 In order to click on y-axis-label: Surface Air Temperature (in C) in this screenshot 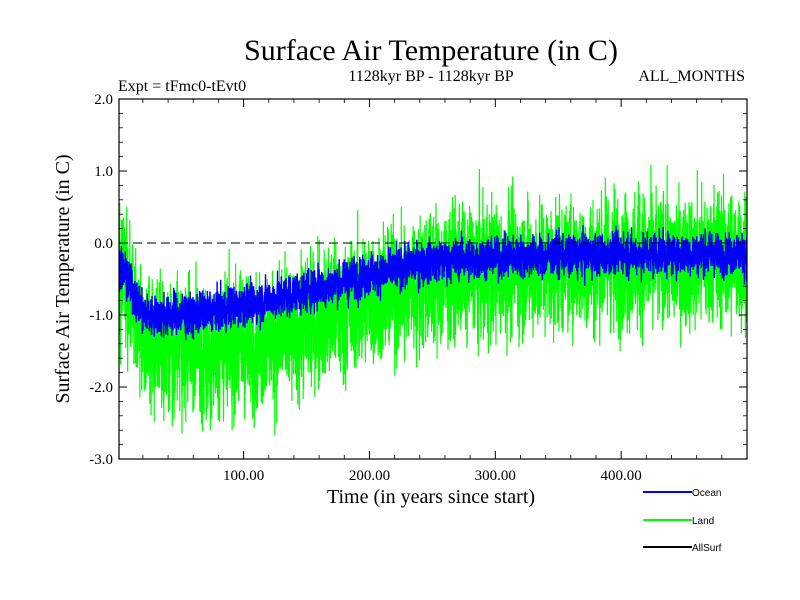, I will do `click(63, 278)`.